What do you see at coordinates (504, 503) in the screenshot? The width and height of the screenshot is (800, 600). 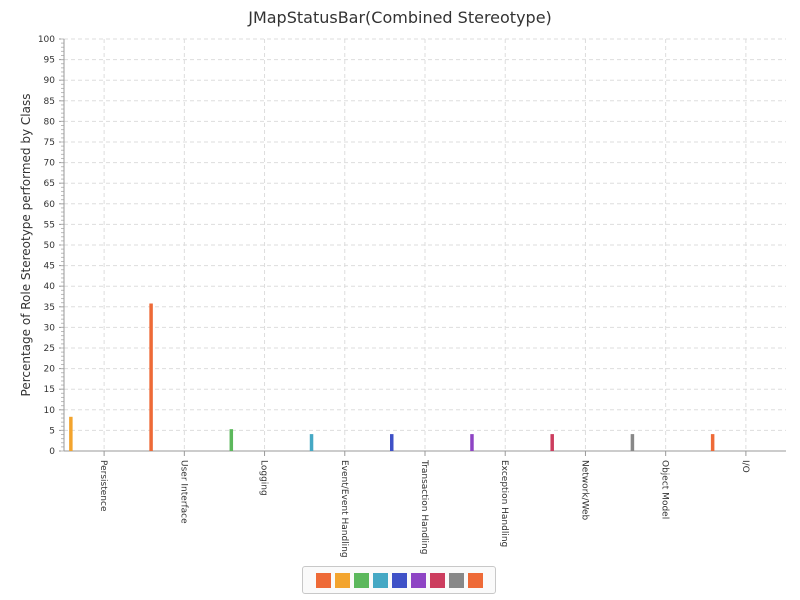 I see `x-tick-label: Exception Handling` at bounding box center [504, 503].